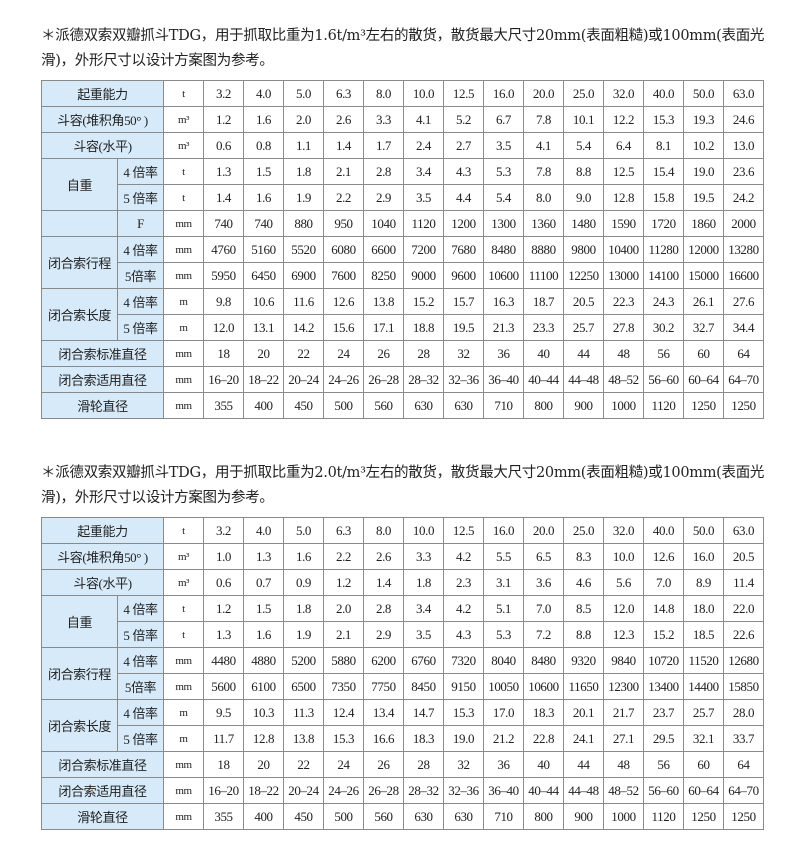  I want to click on value-cell: 15.3, so click(343, 738).